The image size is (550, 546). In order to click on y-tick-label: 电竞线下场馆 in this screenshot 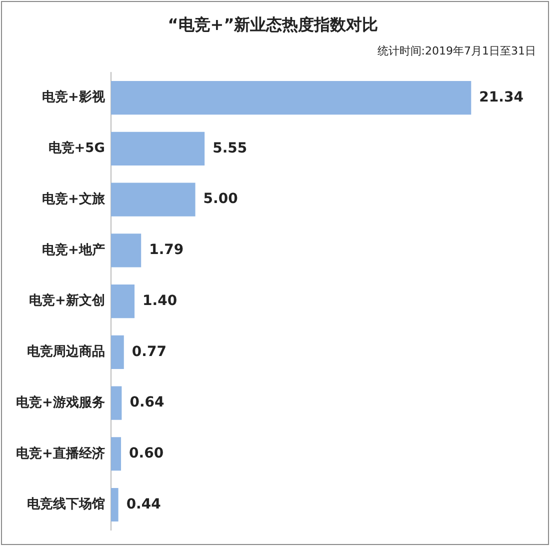, I will do `click(65, 504)`.